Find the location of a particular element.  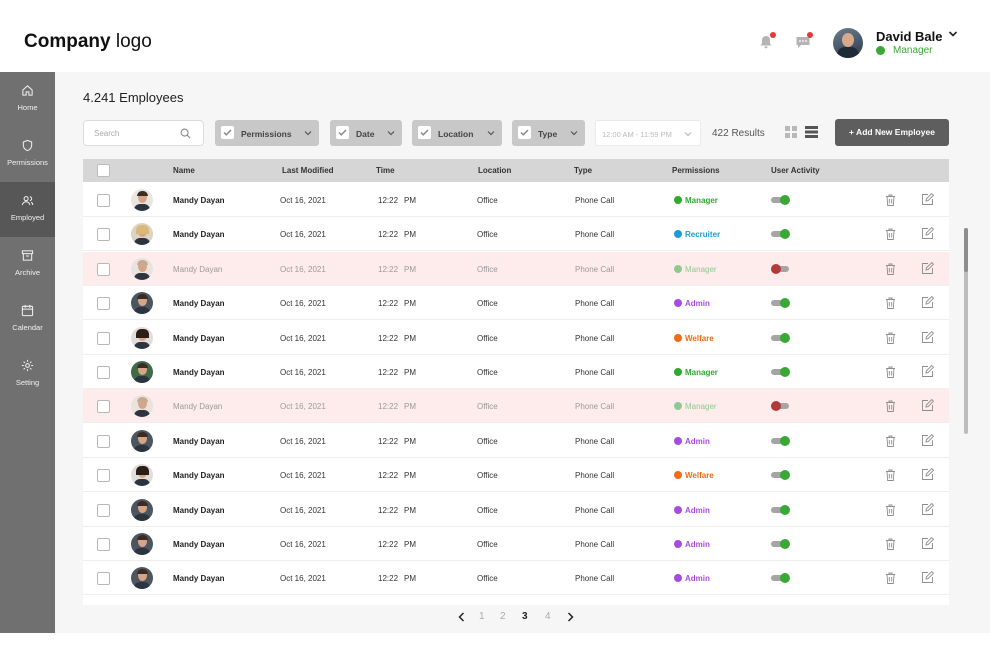

column-header-name: Name is located at coordinates (184, 170).